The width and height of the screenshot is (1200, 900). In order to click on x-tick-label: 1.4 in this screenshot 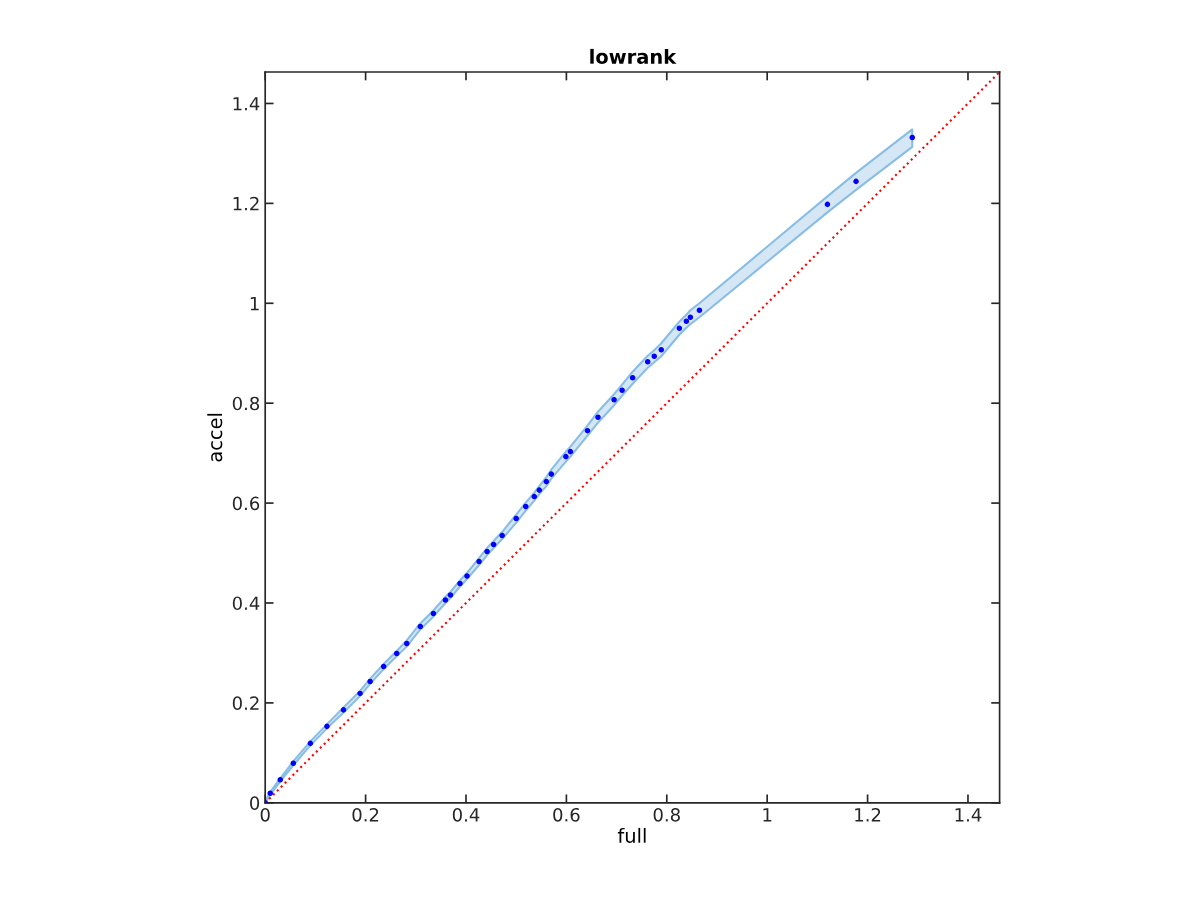, I will do `click(968, 815)`.